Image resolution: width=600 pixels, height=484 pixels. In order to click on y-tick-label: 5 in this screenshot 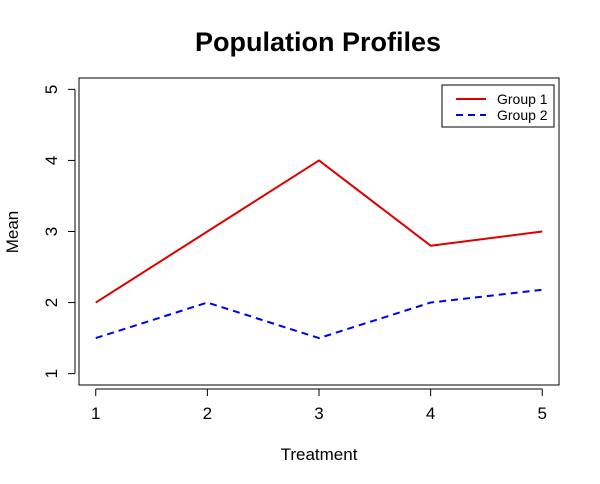, I will do `click(51, 89)`.